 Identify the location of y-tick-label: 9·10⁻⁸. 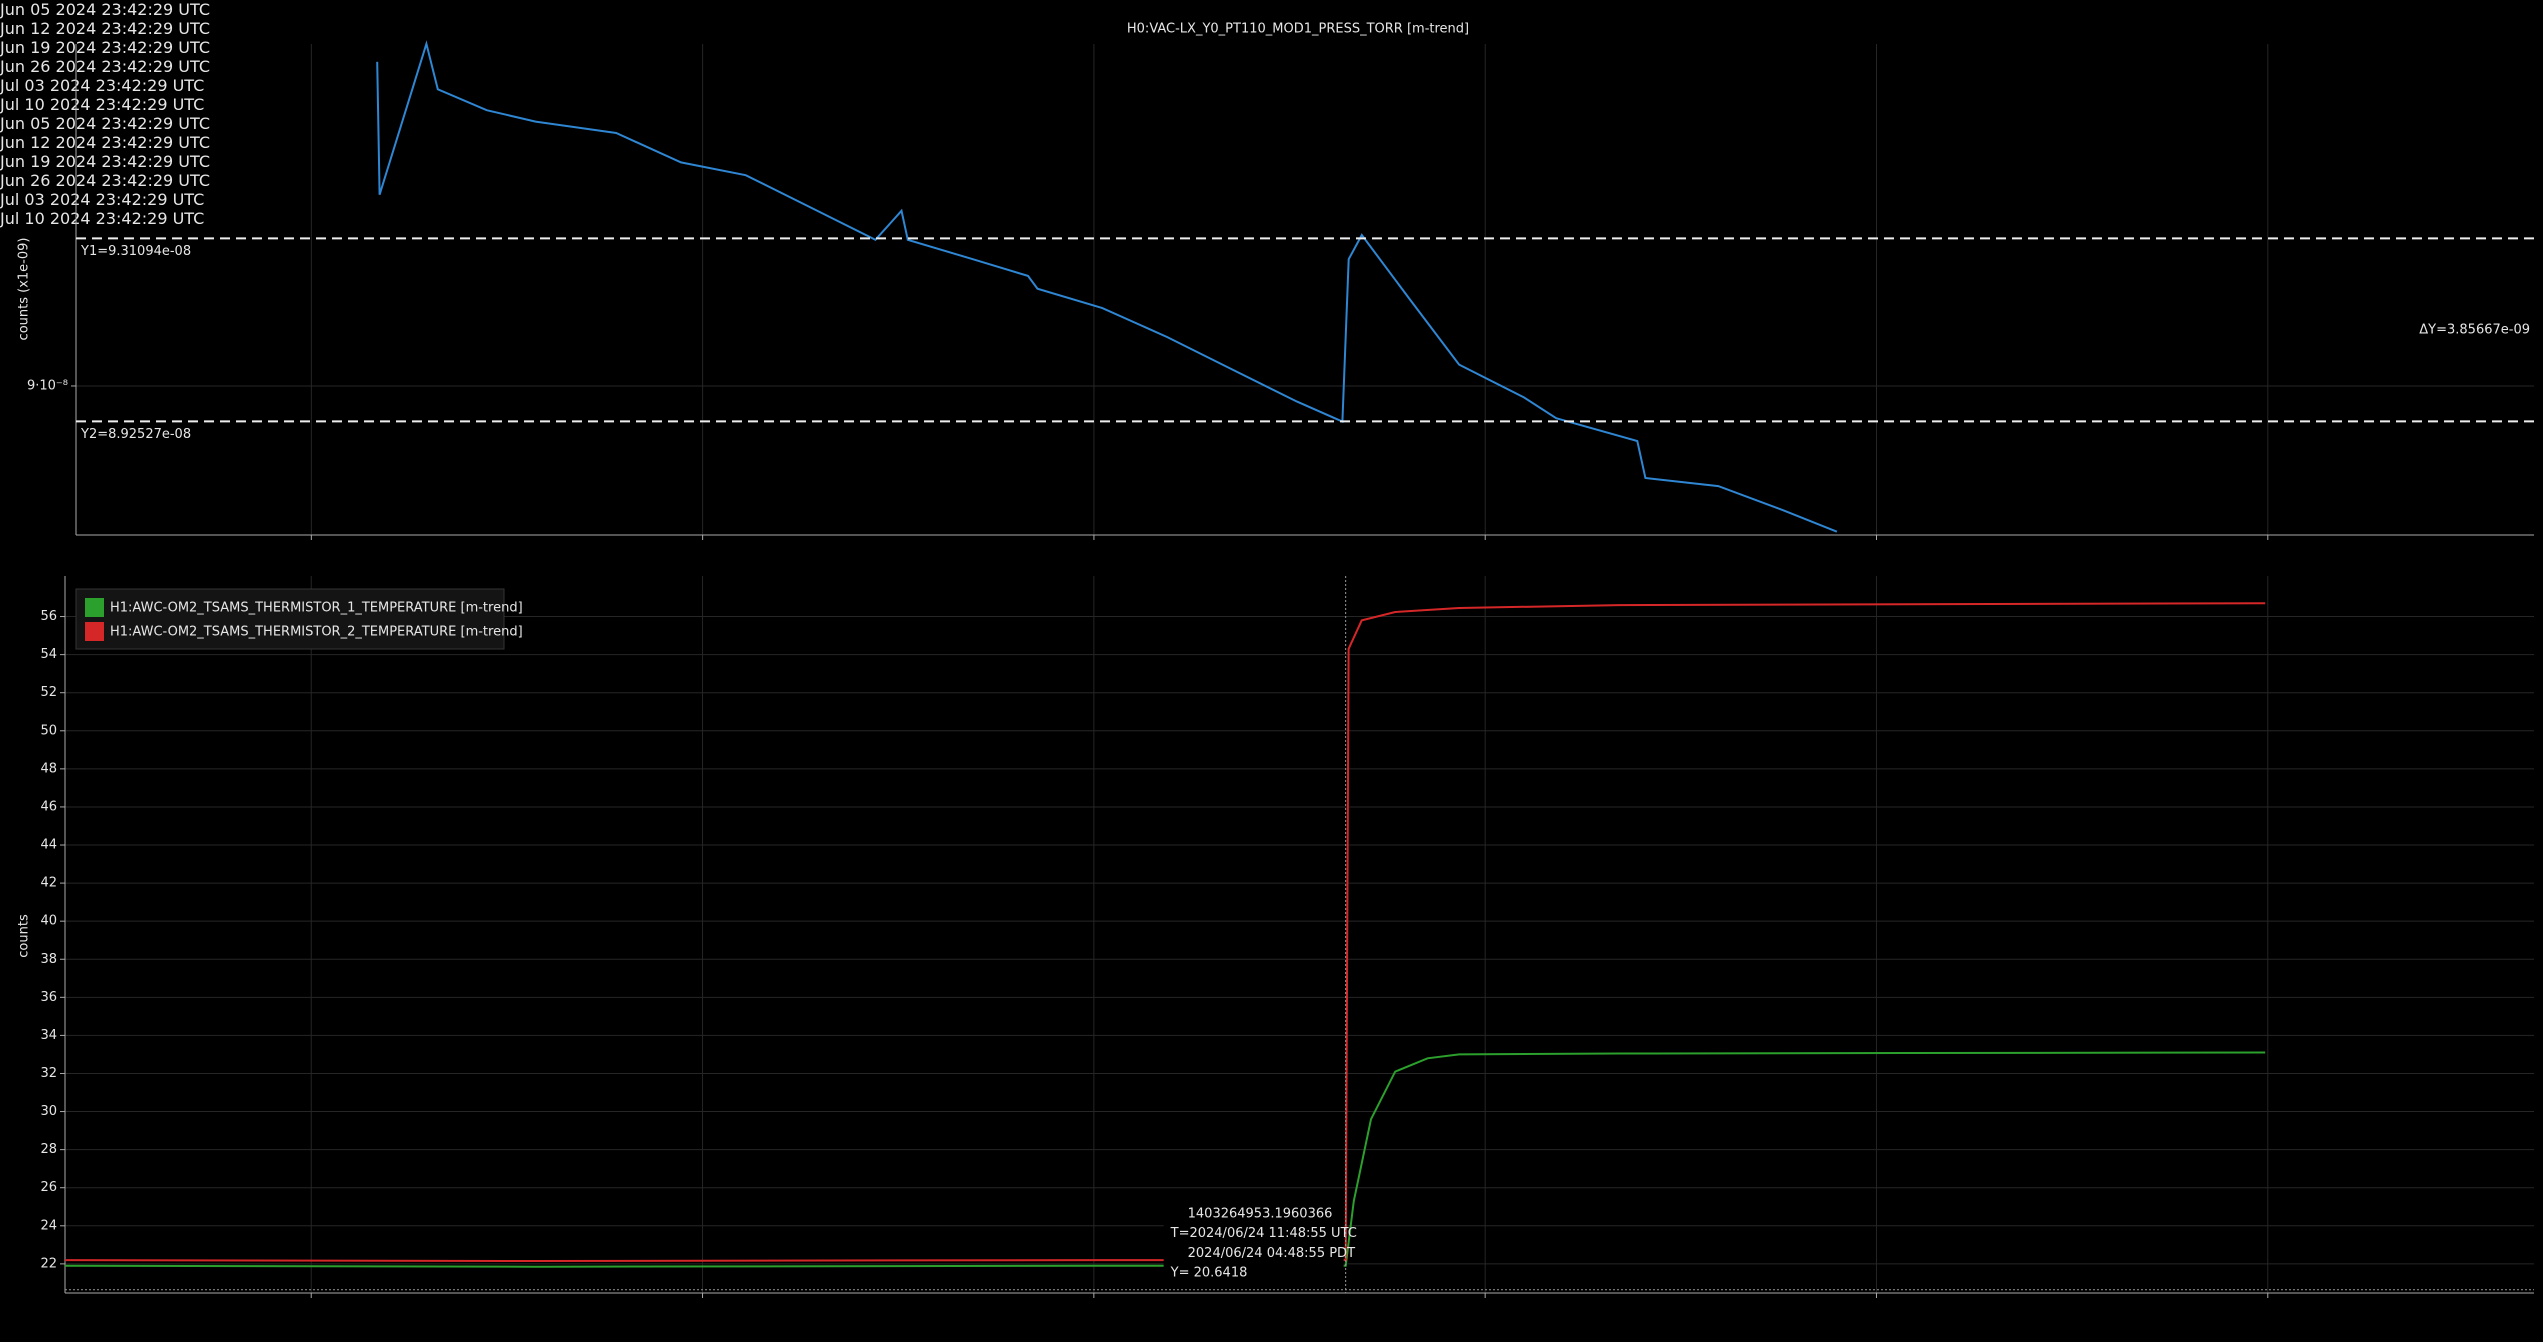
(47, 385).